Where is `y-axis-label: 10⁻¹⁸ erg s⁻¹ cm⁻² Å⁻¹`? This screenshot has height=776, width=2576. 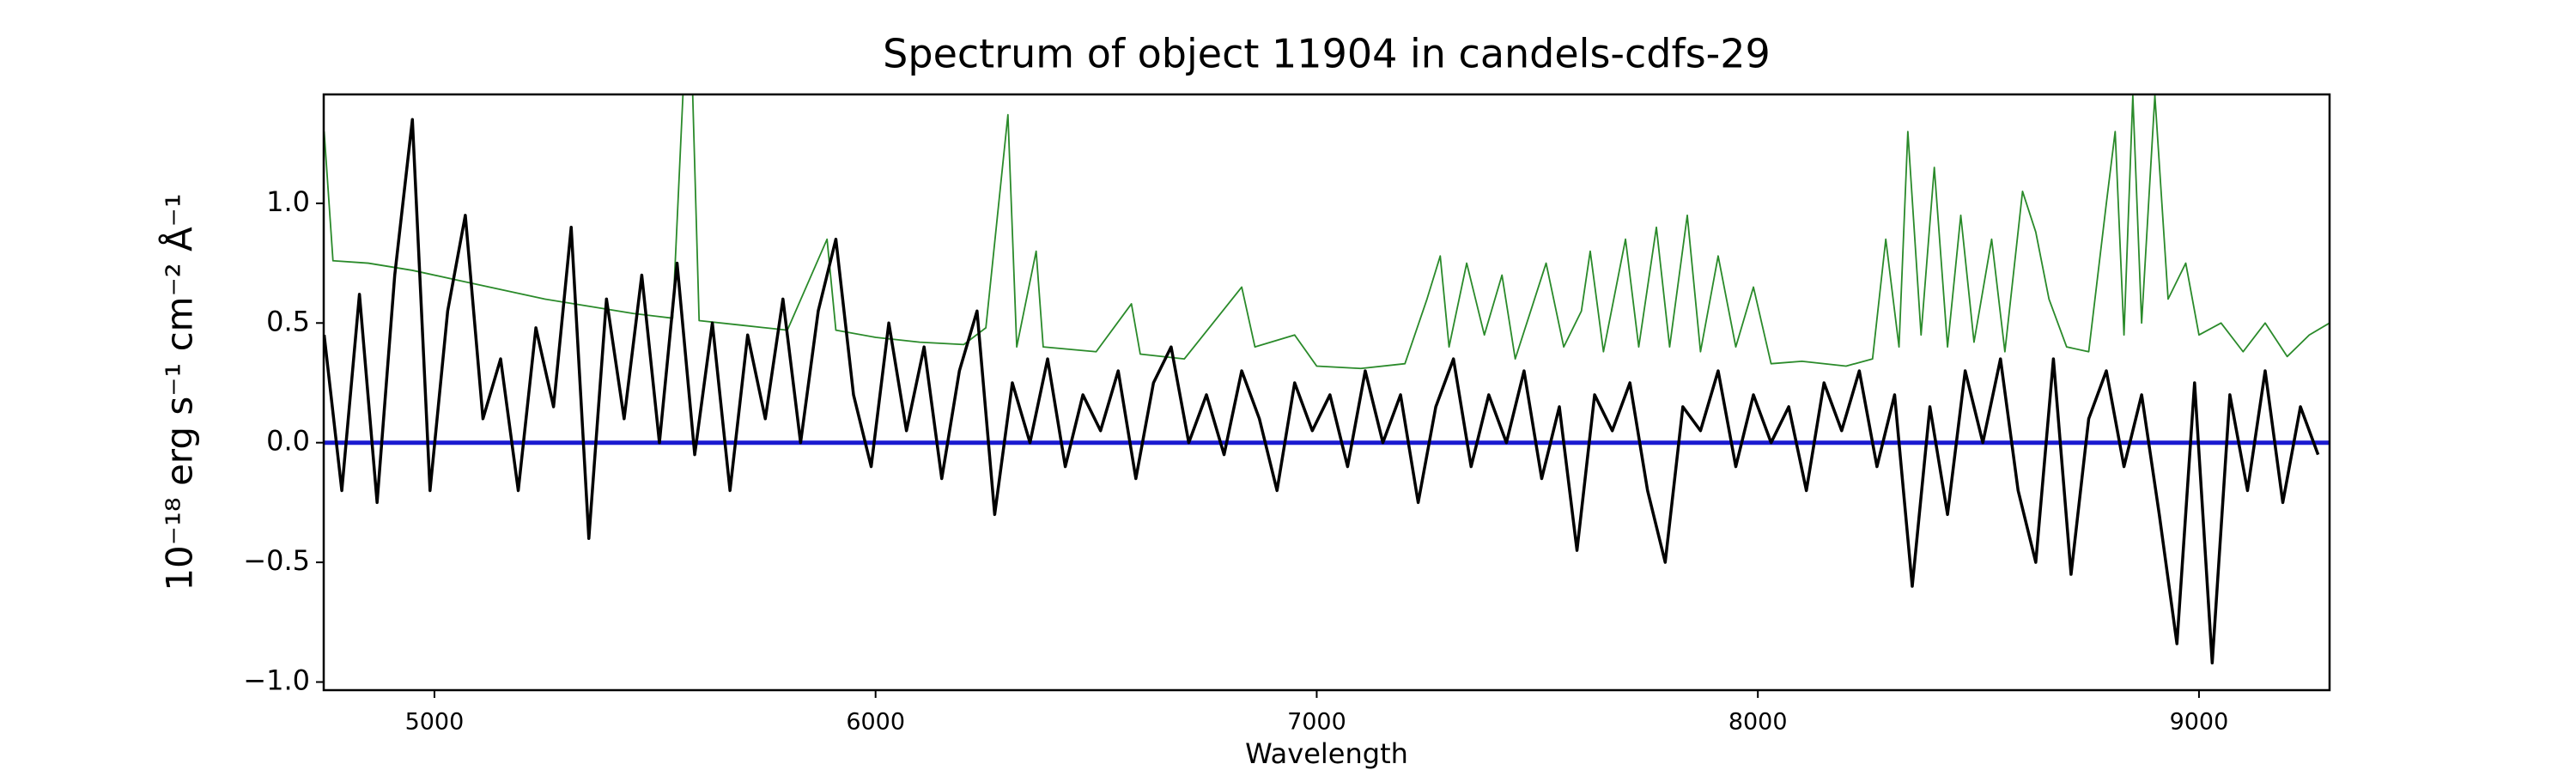 y-axis-label: 10⁻¹⁸ erg s⁻¹ cm⁻² Å⁻¹ is located at coordinates (180, 392).